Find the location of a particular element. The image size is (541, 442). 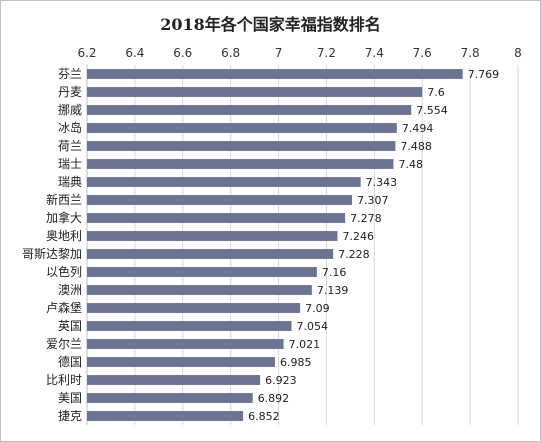

category-label: 比利时 is located at coordinates (64, 380).